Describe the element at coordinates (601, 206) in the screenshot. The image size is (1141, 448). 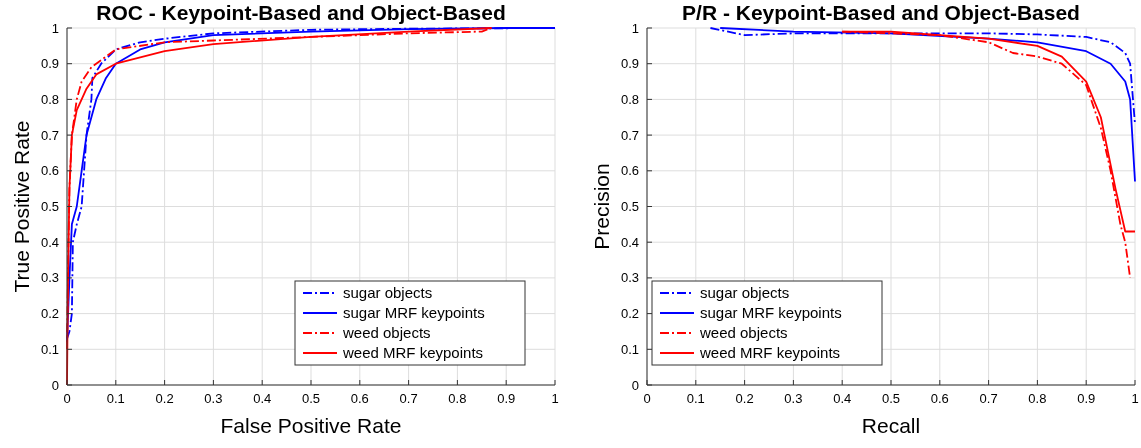
I see `y-axis-title: Precision` at that location.